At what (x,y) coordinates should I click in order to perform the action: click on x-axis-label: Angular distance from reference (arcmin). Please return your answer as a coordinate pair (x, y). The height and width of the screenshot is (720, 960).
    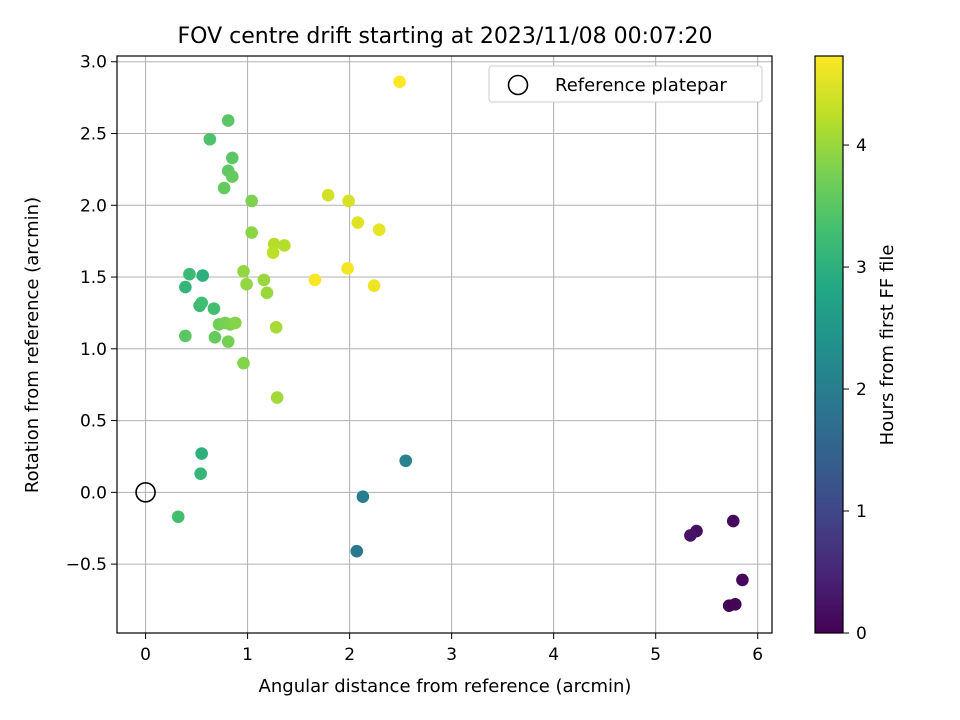
    Looking at the image, I should click on (445, 686).